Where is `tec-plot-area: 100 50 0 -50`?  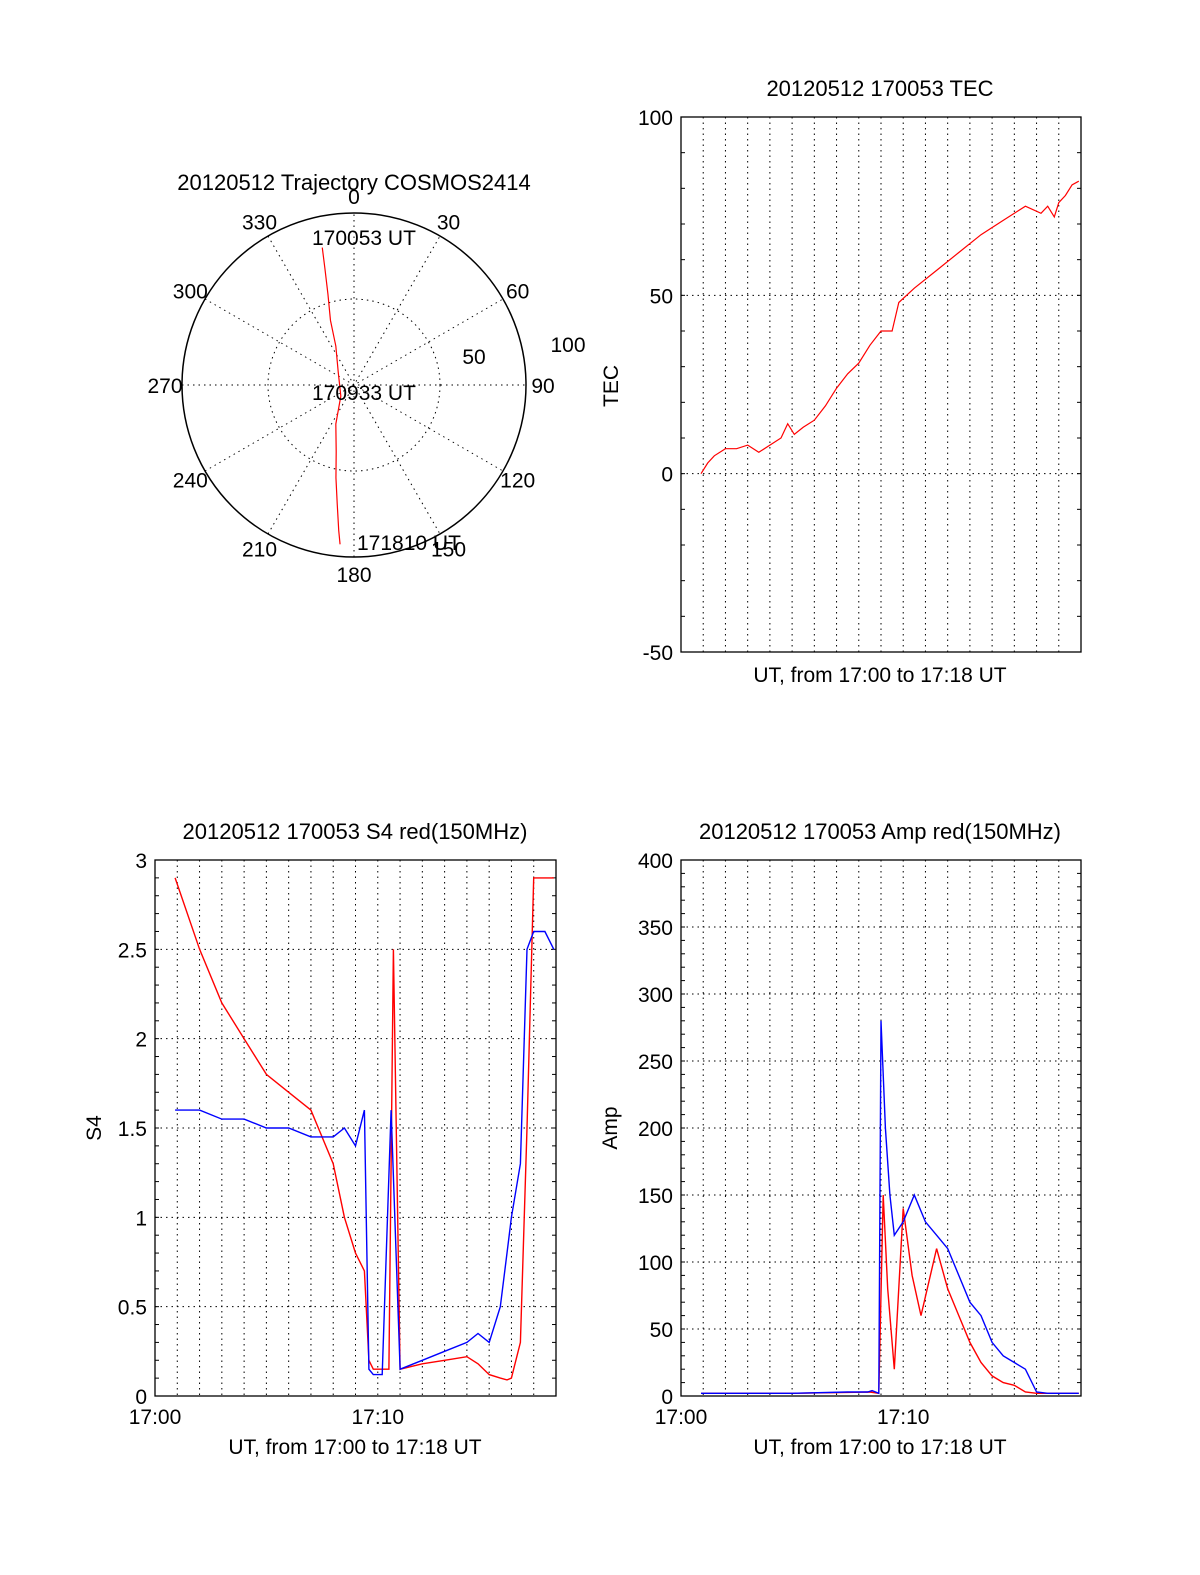 tec-plot-area: 100 50 0 -50 is located at coordinates (860, 386).